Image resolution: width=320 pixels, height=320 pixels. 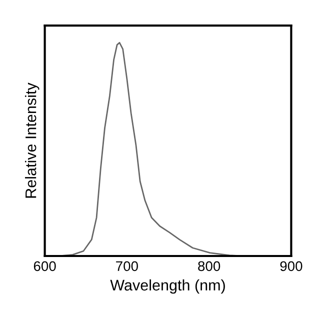 I want to click on x-tick-label: 900, so click(x=291, y=266).